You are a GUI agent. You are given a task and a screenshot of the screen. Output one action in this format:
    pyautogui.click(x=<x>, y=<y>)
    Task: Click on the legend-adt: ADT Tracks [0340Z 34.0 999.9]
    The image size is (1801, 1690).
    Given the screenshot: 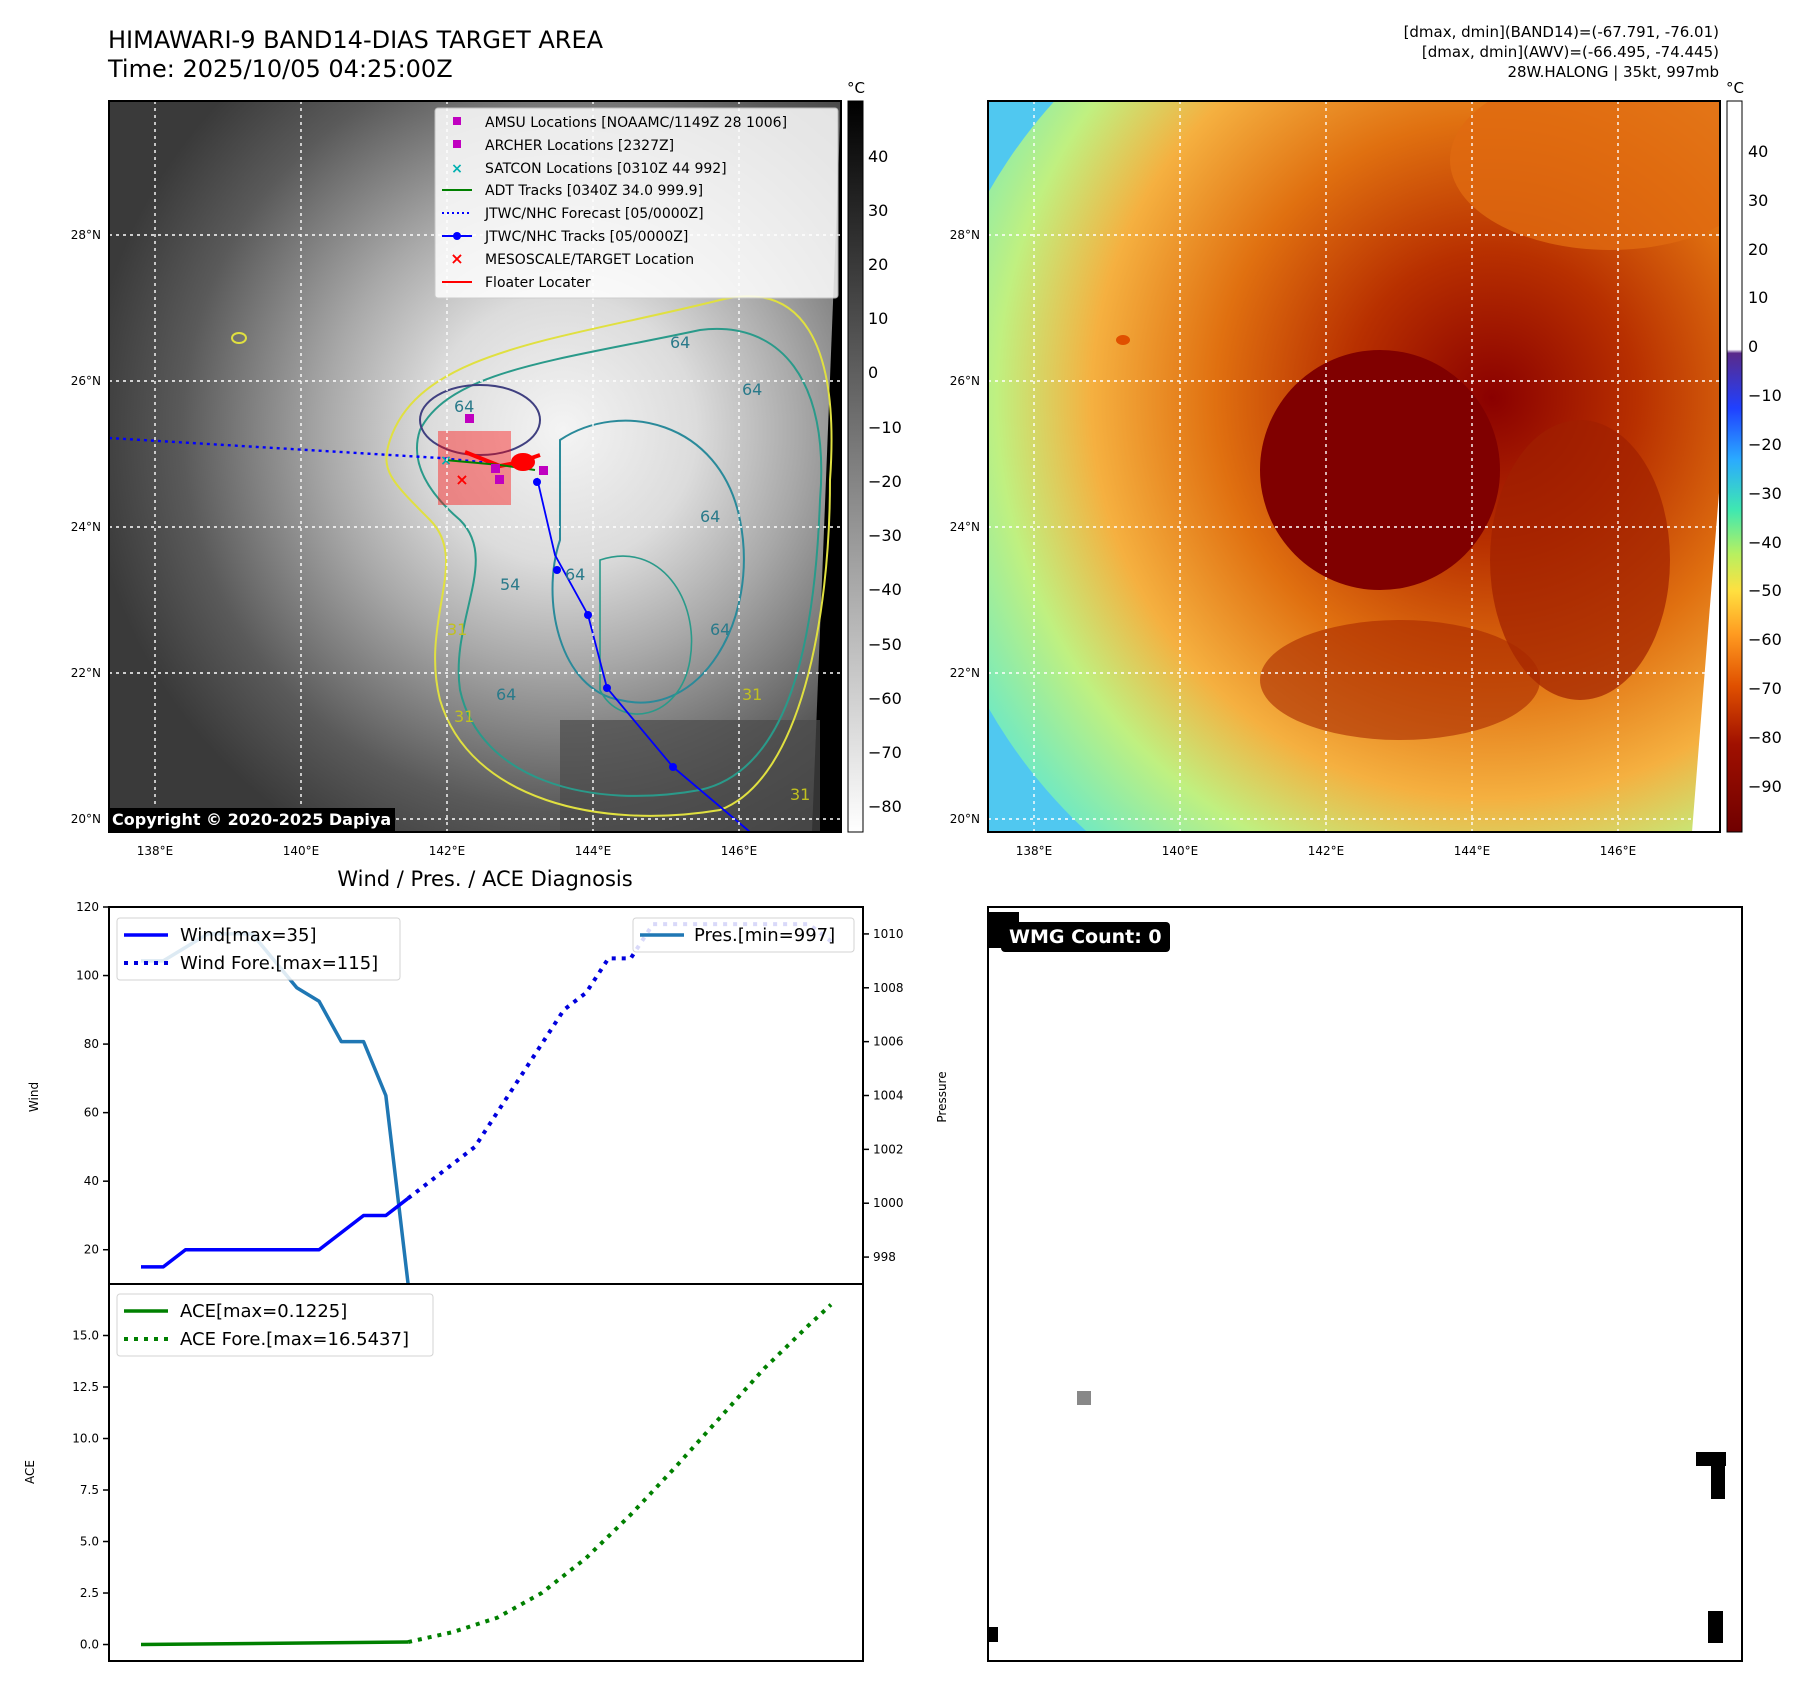 What is the action you would take?
    pyautogui.click(x=594, y=191)
    